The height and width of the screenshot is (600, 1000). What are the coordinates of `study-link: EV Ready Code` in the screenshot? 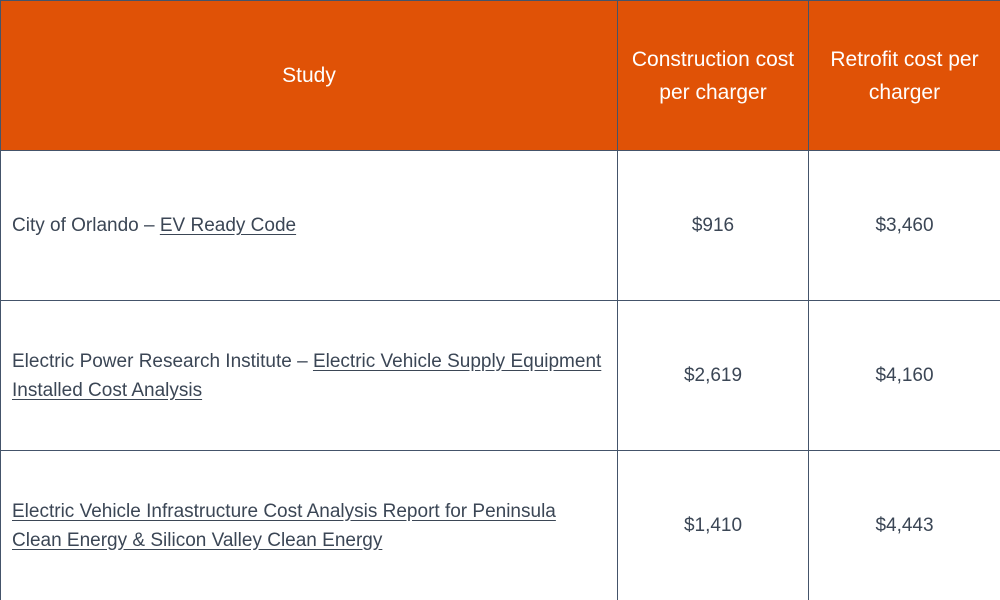 It's located at (228, 225).